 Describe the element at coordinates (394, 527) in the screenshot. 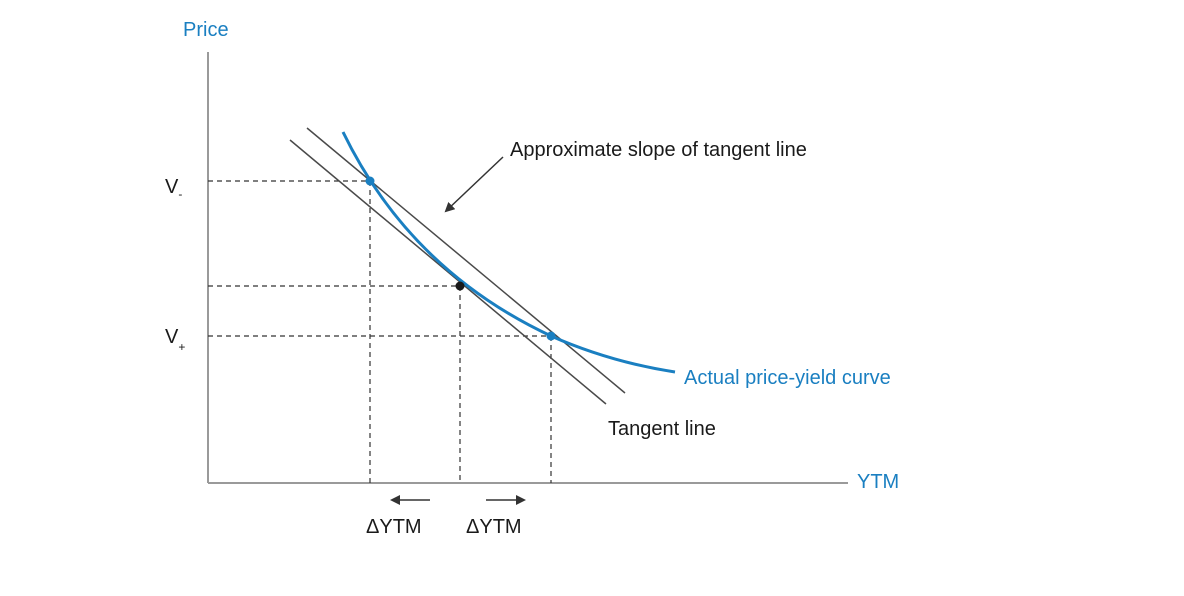

I see `delta-ytm-left-label: ΔYTM` at that location.